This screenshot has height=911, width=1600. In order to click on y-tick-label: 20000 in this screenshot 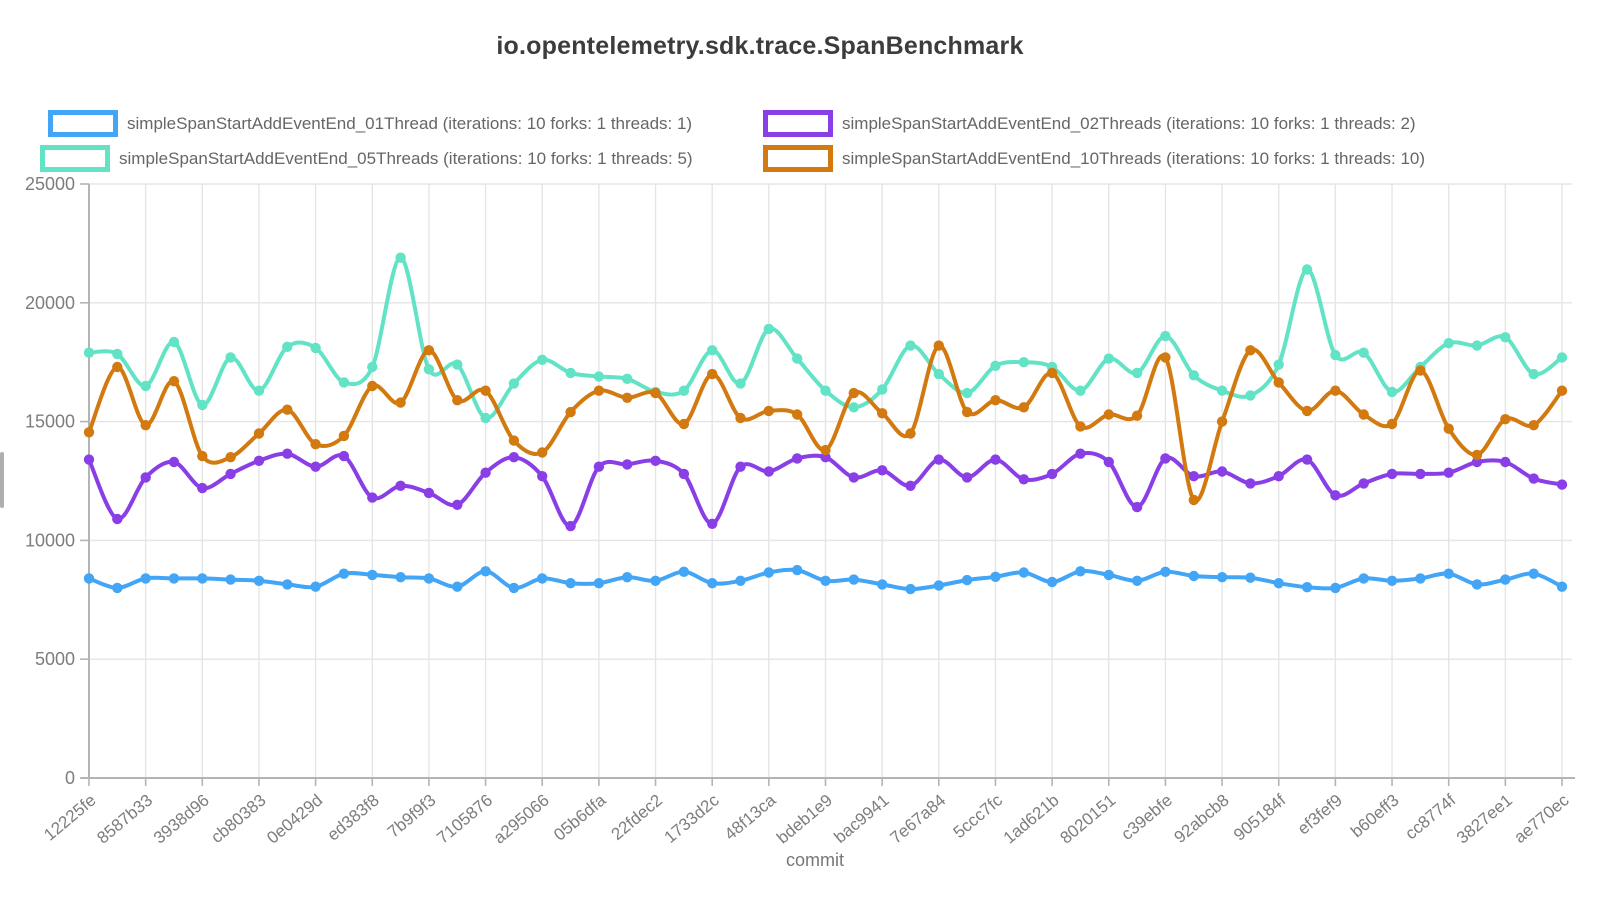, I will do `click(50, 303)`.